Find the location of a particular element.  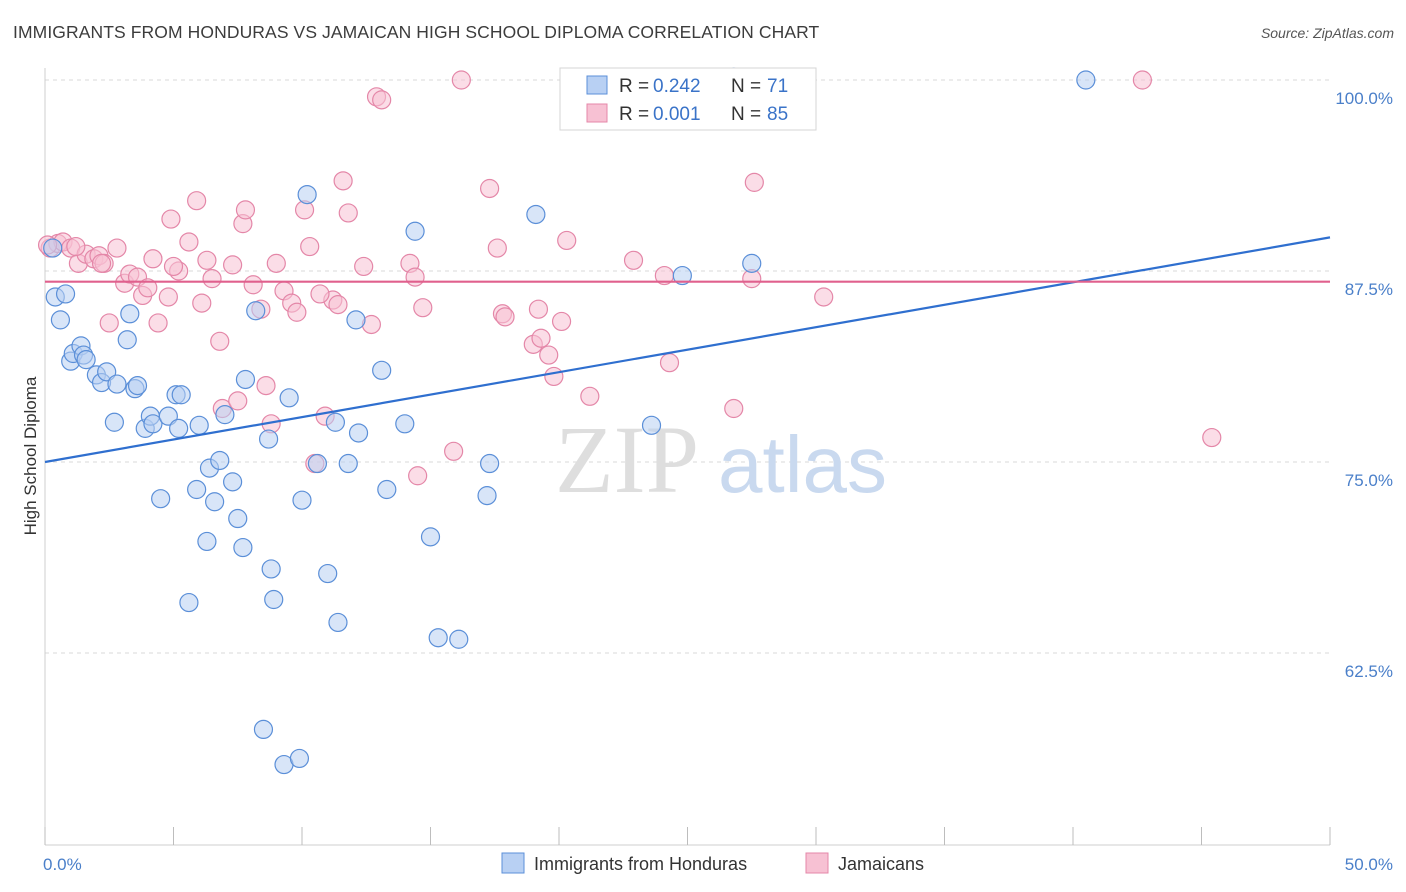

watermark-zip: ZIP is located at coordinates (627, 459).